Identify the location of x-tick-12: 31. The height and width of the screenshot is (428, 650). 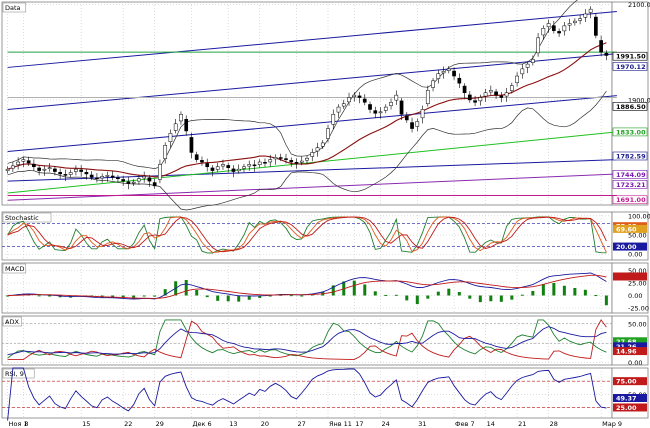
(422, 424).